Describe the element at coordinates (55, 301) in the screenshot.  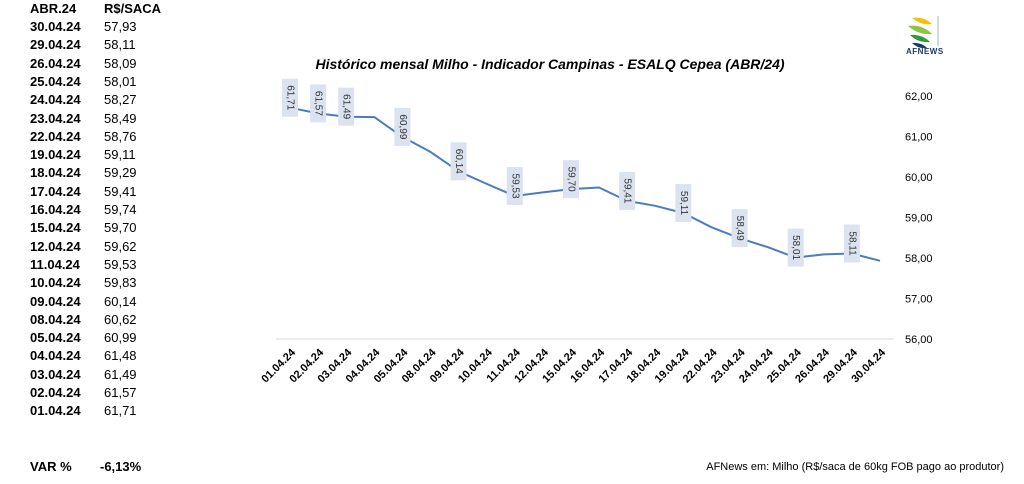
I see `table-date: 09.04.24` at that location.